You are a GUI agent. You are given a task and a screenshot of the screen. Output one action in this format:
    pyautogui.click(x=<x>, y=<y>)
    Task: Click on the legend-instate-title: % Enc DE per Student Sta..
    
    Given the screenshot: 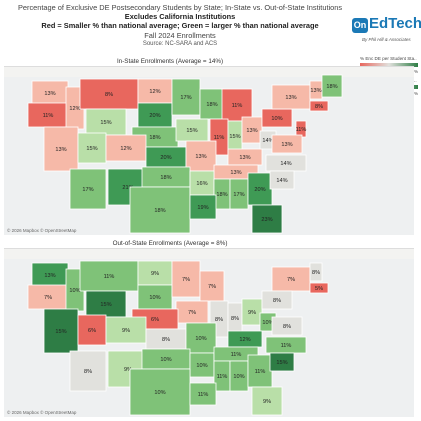 What is the action you would take?
    pyautogui.click(x=388, y=58)
    